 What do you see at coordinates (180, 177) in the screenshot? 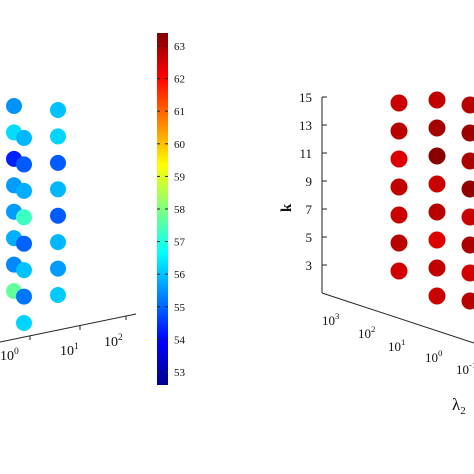
I see `colorbar-tick-label: 59` at bounding box center [180, 177].